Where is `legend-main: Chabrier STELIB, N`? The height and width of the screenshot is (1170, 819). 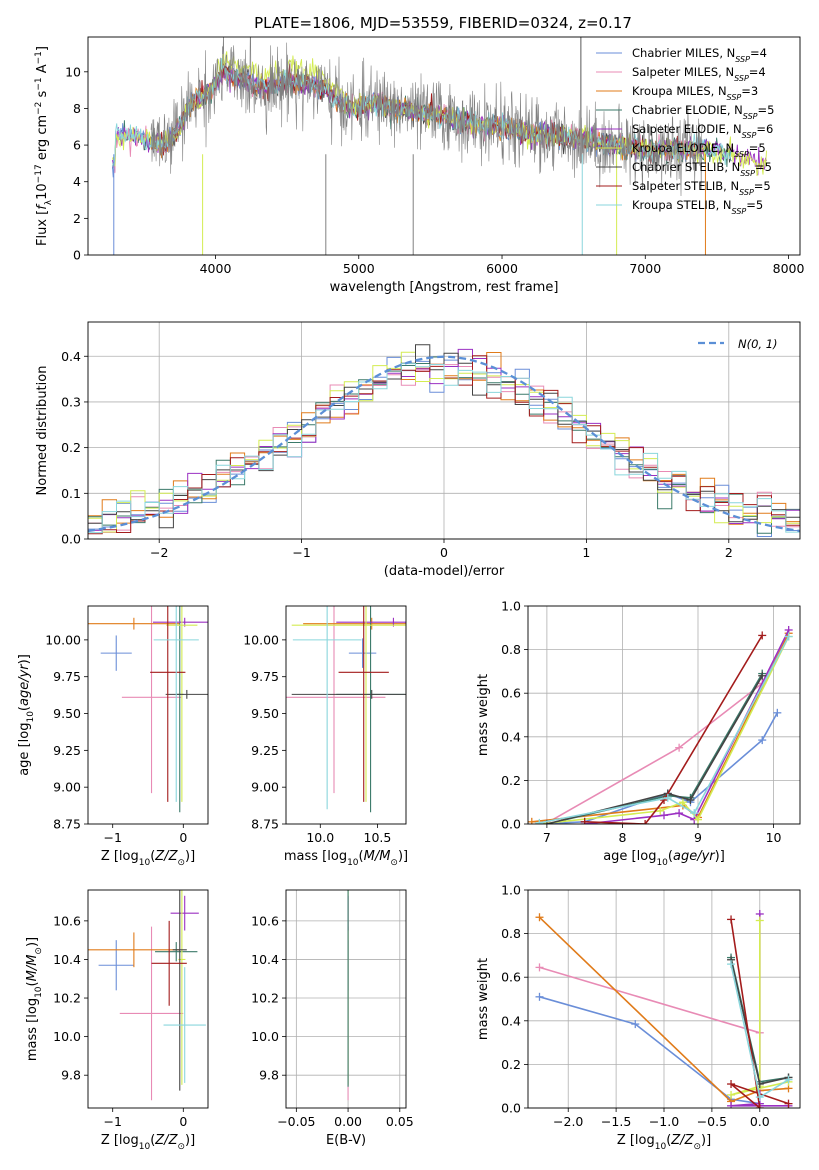 legend-main: Chabrier STELIB, N is located at coordinates (686, 167).